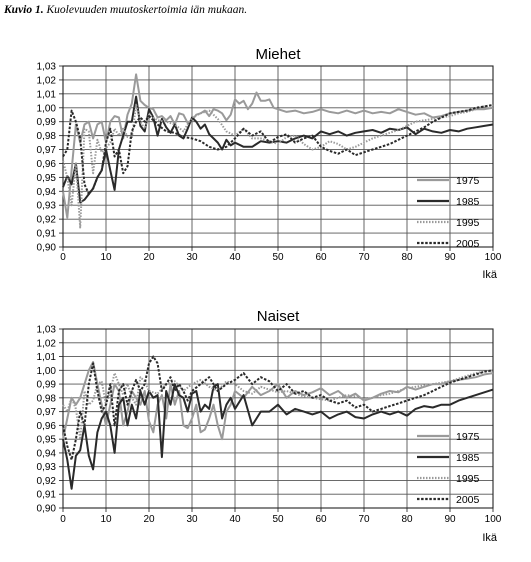 This screenshot has width=531, height=562. Describe the element at coordinates (147, 10) in the screenshot. I see `figure-caption-text: Kuolevuuden muutoskertoimia iän mukaan.` at that location.